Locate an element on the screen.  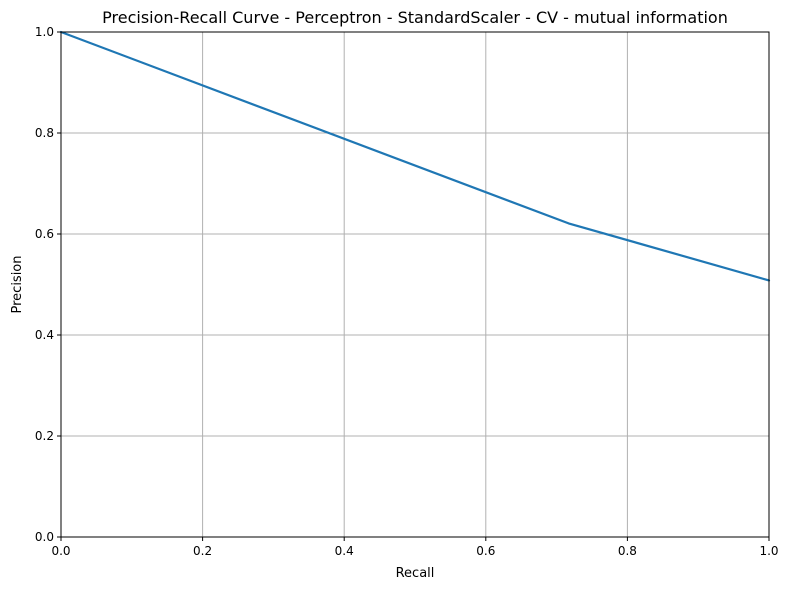
x-tick-label: 0.0 is located at coordinates (60, 551).